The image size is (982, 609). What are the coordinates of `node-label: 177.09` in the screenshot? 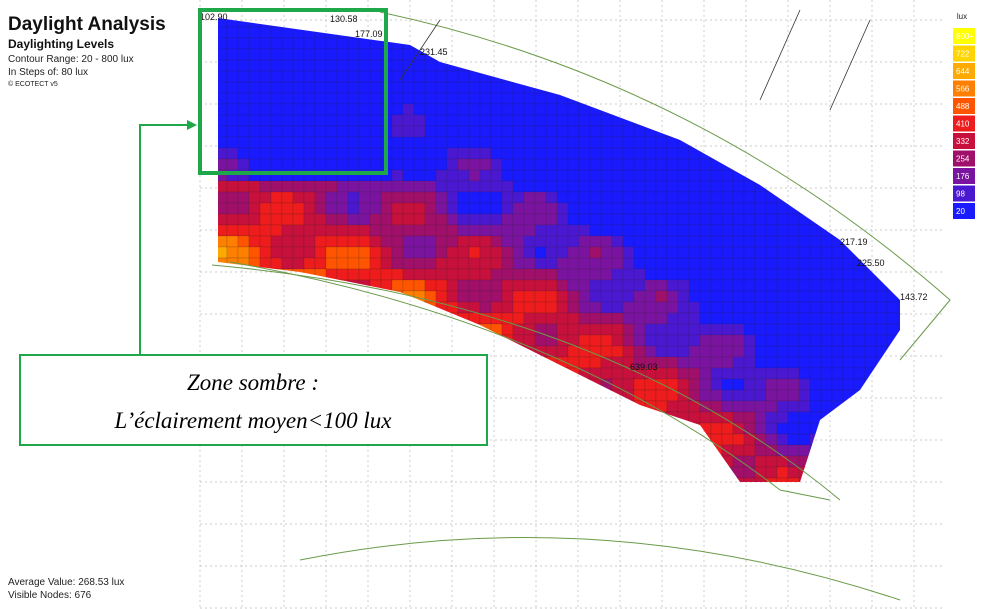 It's located at (369, 34).